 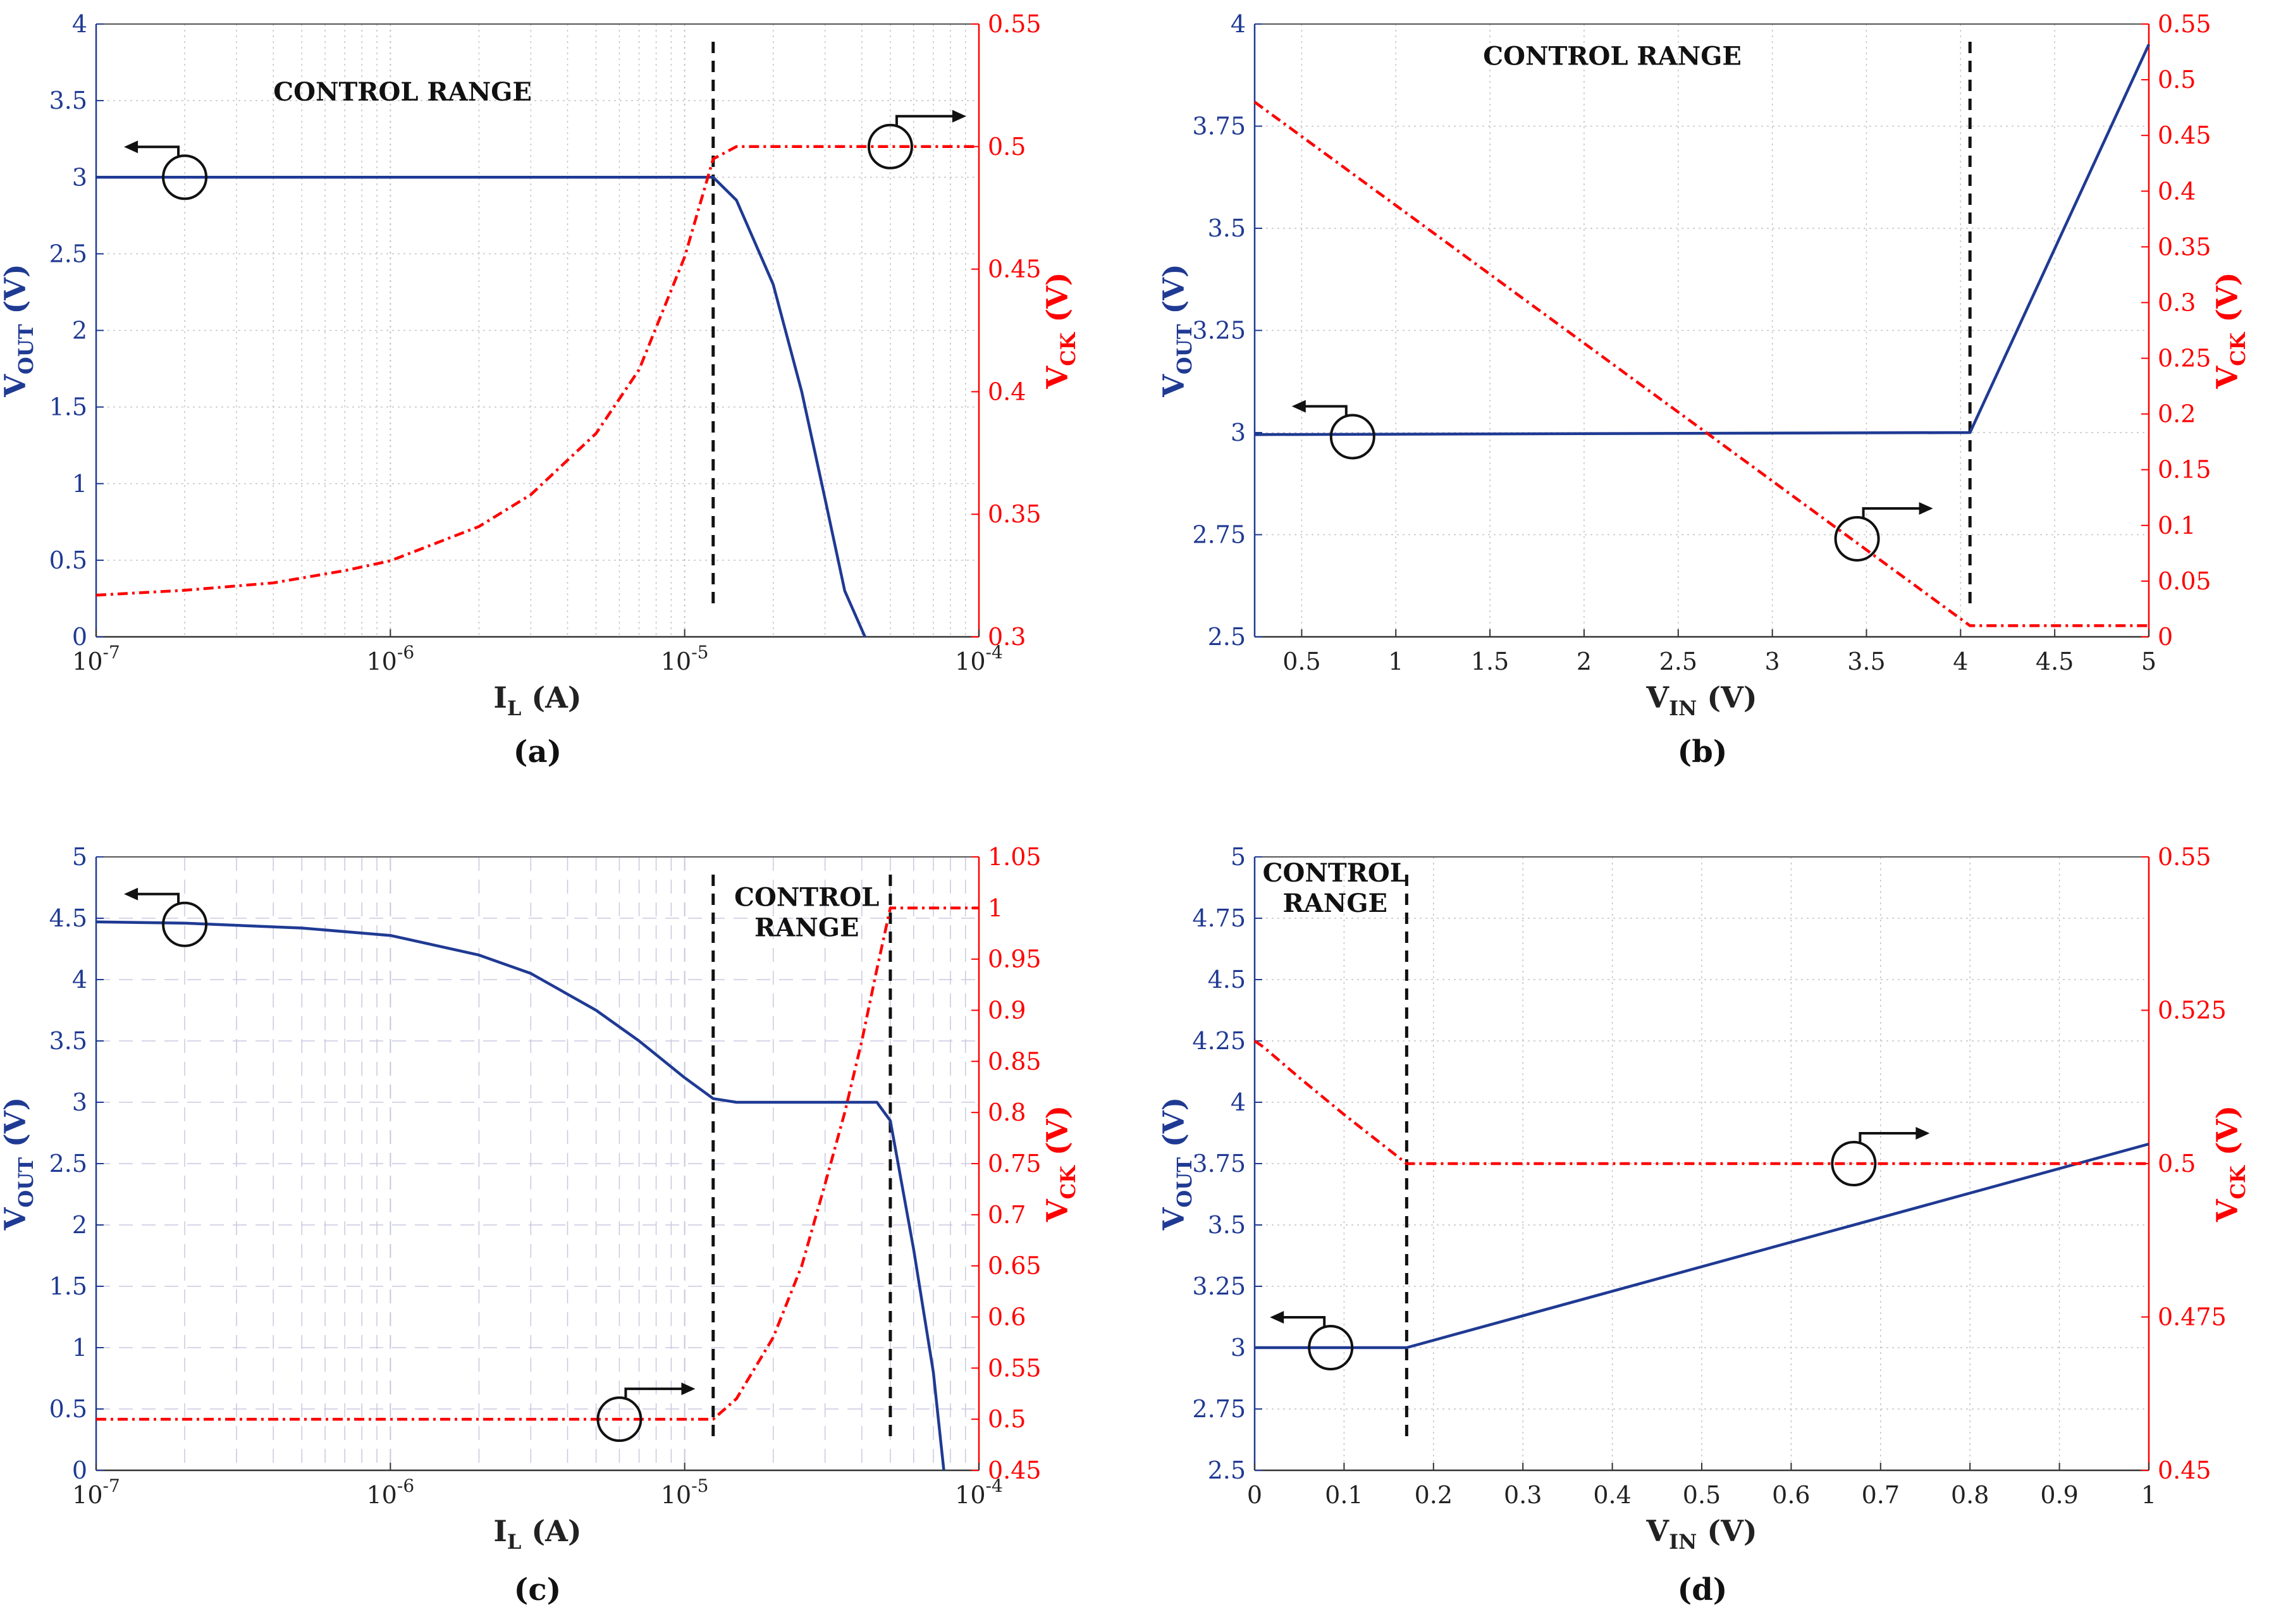 I want to click on x-tick-label: 0.3, so click(x=1523, y=1495).